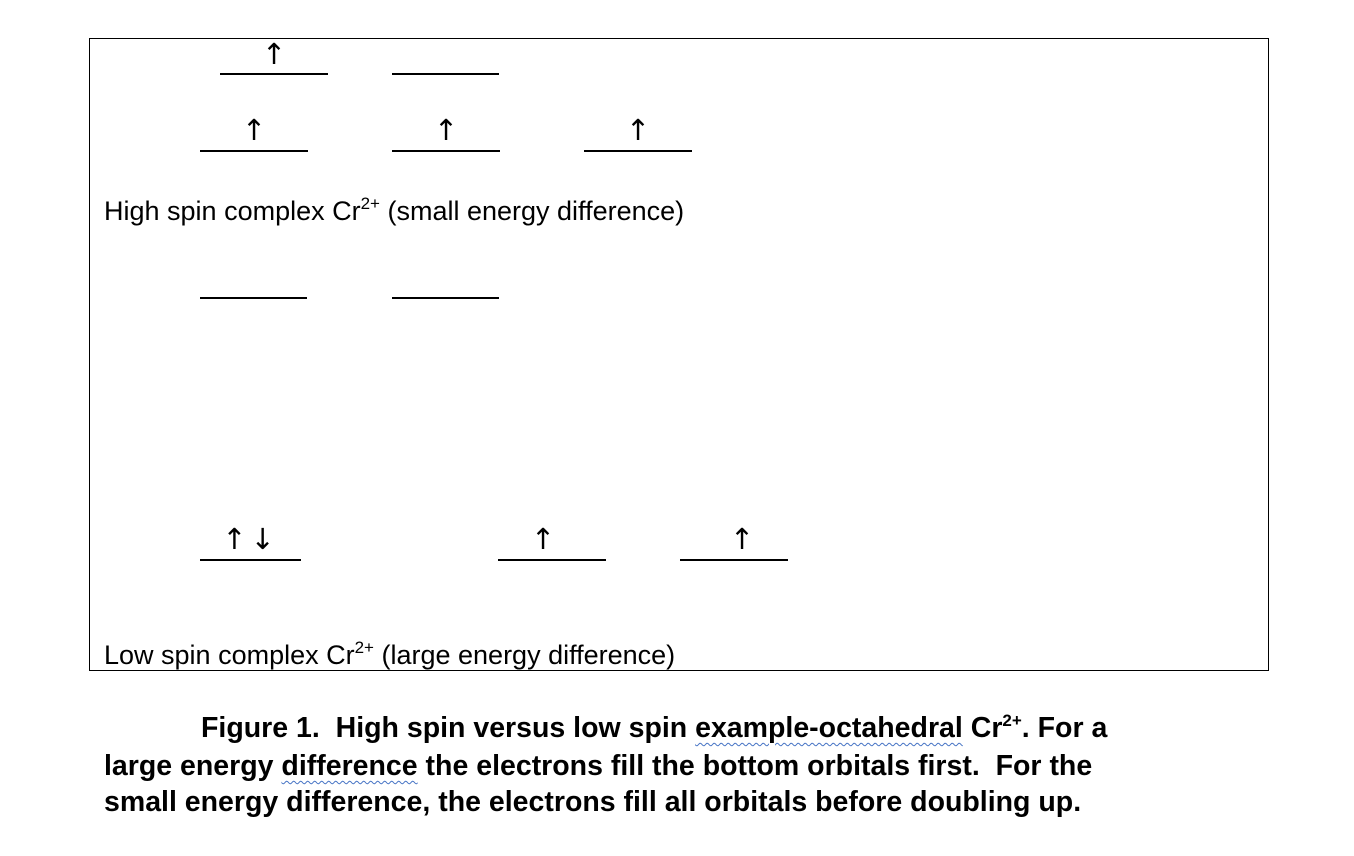  I want to click on figure-caption-ion: Cr, so click(982, 728).